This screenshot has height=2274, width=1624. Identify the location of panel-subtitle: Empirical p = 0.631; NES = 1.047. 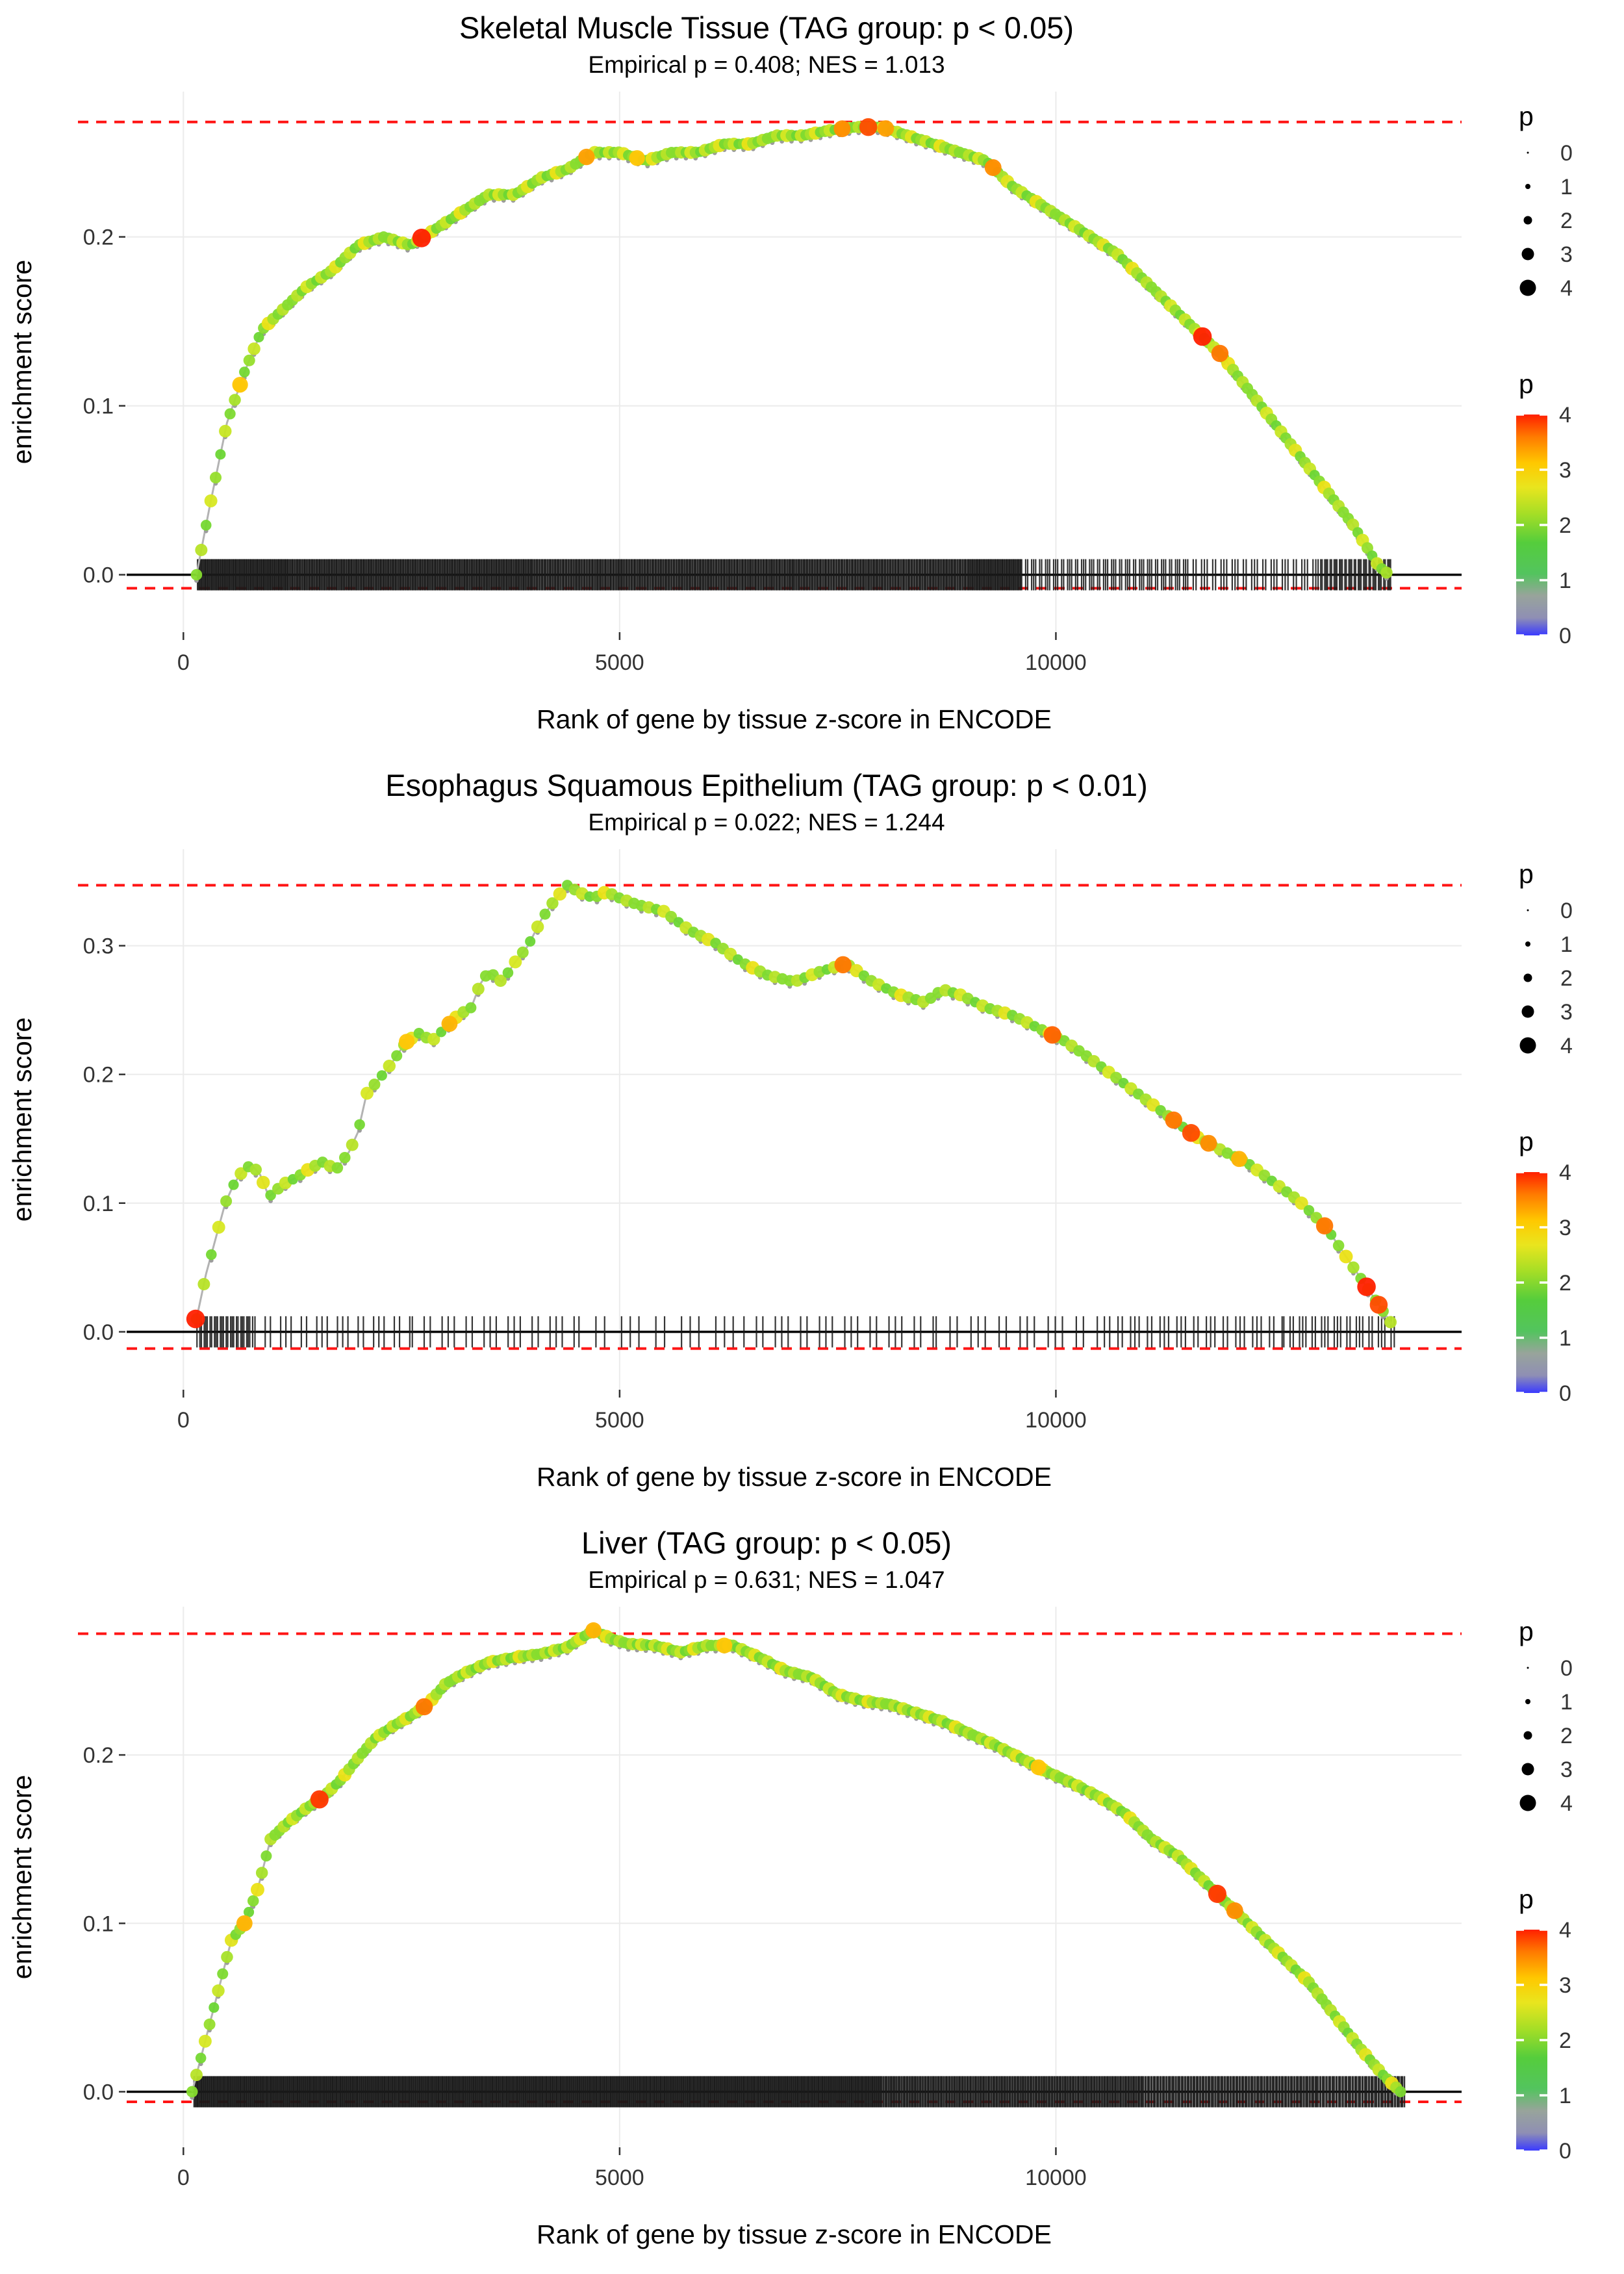
(766, 1579).